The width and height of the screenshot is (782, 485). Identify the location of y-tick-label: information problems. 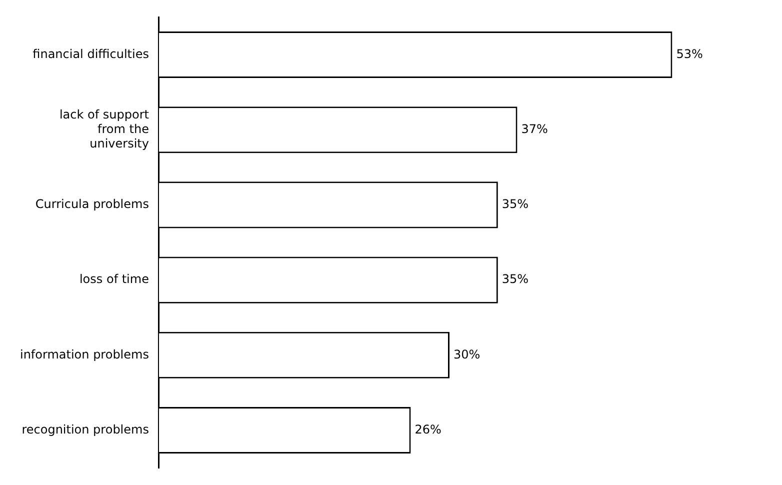
(84, 354).